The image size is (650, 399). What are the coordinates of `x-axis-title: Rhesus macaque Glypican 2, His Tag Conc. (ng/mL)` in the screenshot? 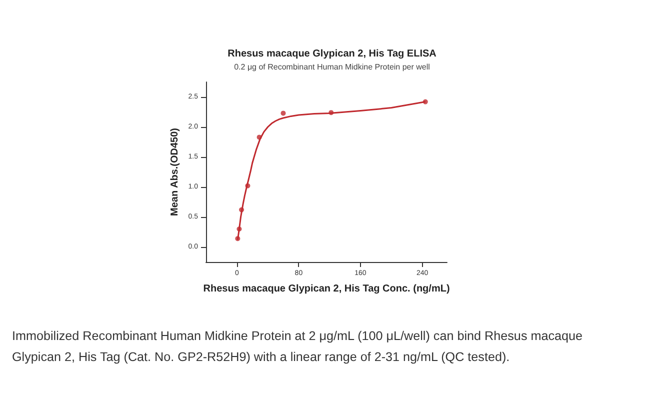 It's located at (326, 289).